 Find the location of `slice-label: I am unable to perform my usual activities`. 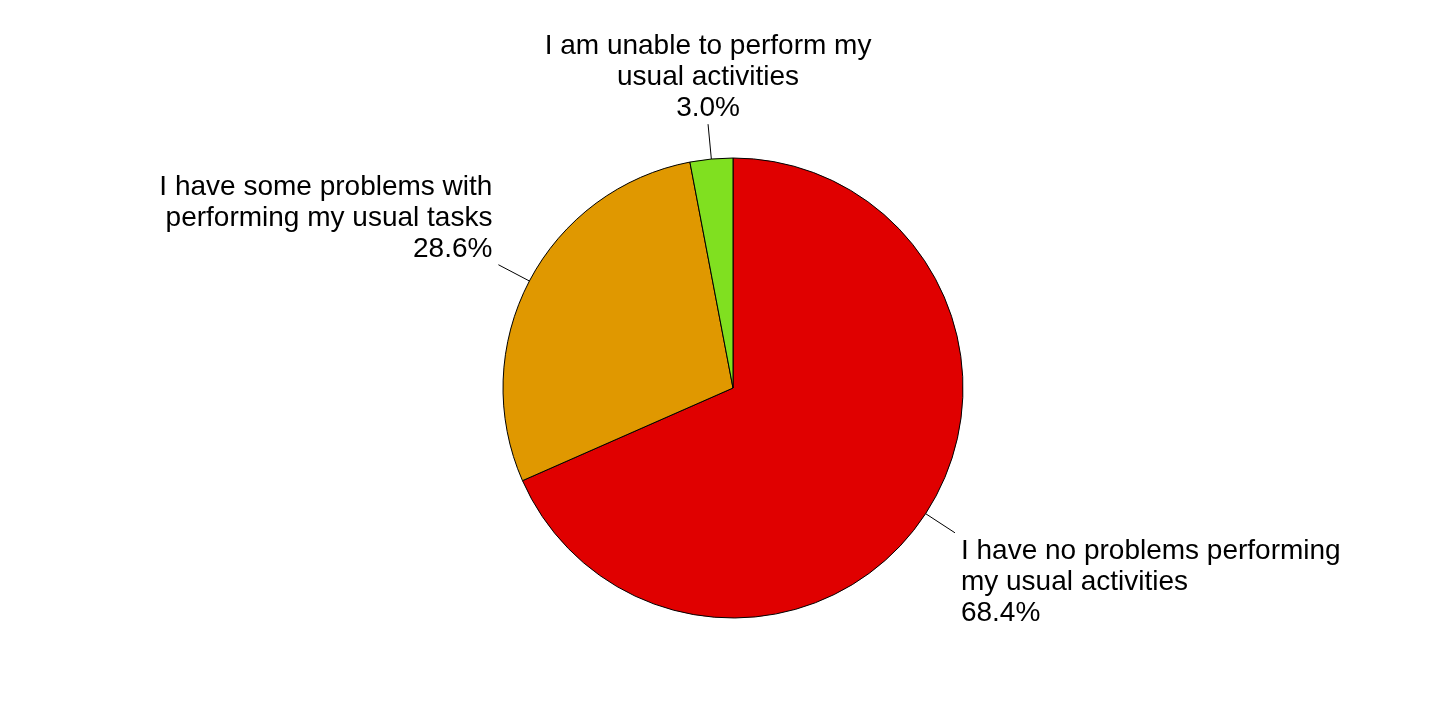

slice-label: I am unable to perform my usual activities is located at coordinates (708, 60).